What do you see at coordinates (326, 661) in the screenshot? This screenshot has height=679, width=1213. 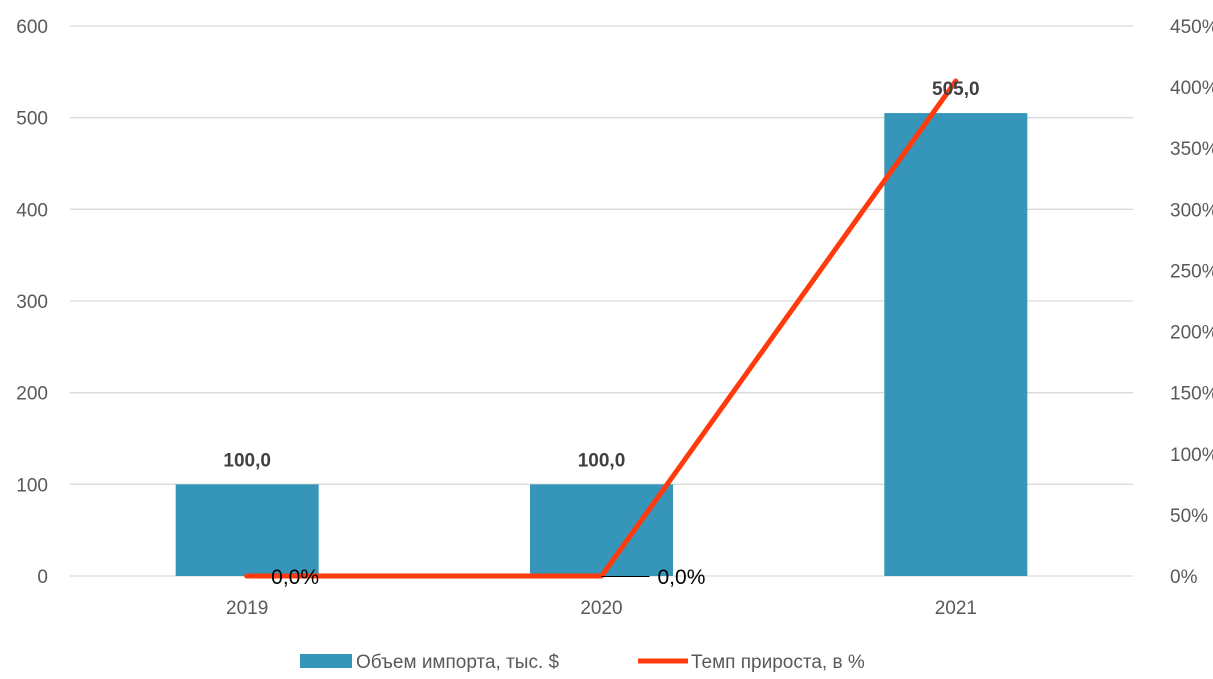 I see `legend-swatch-bar` at bounding box center [326, 661].